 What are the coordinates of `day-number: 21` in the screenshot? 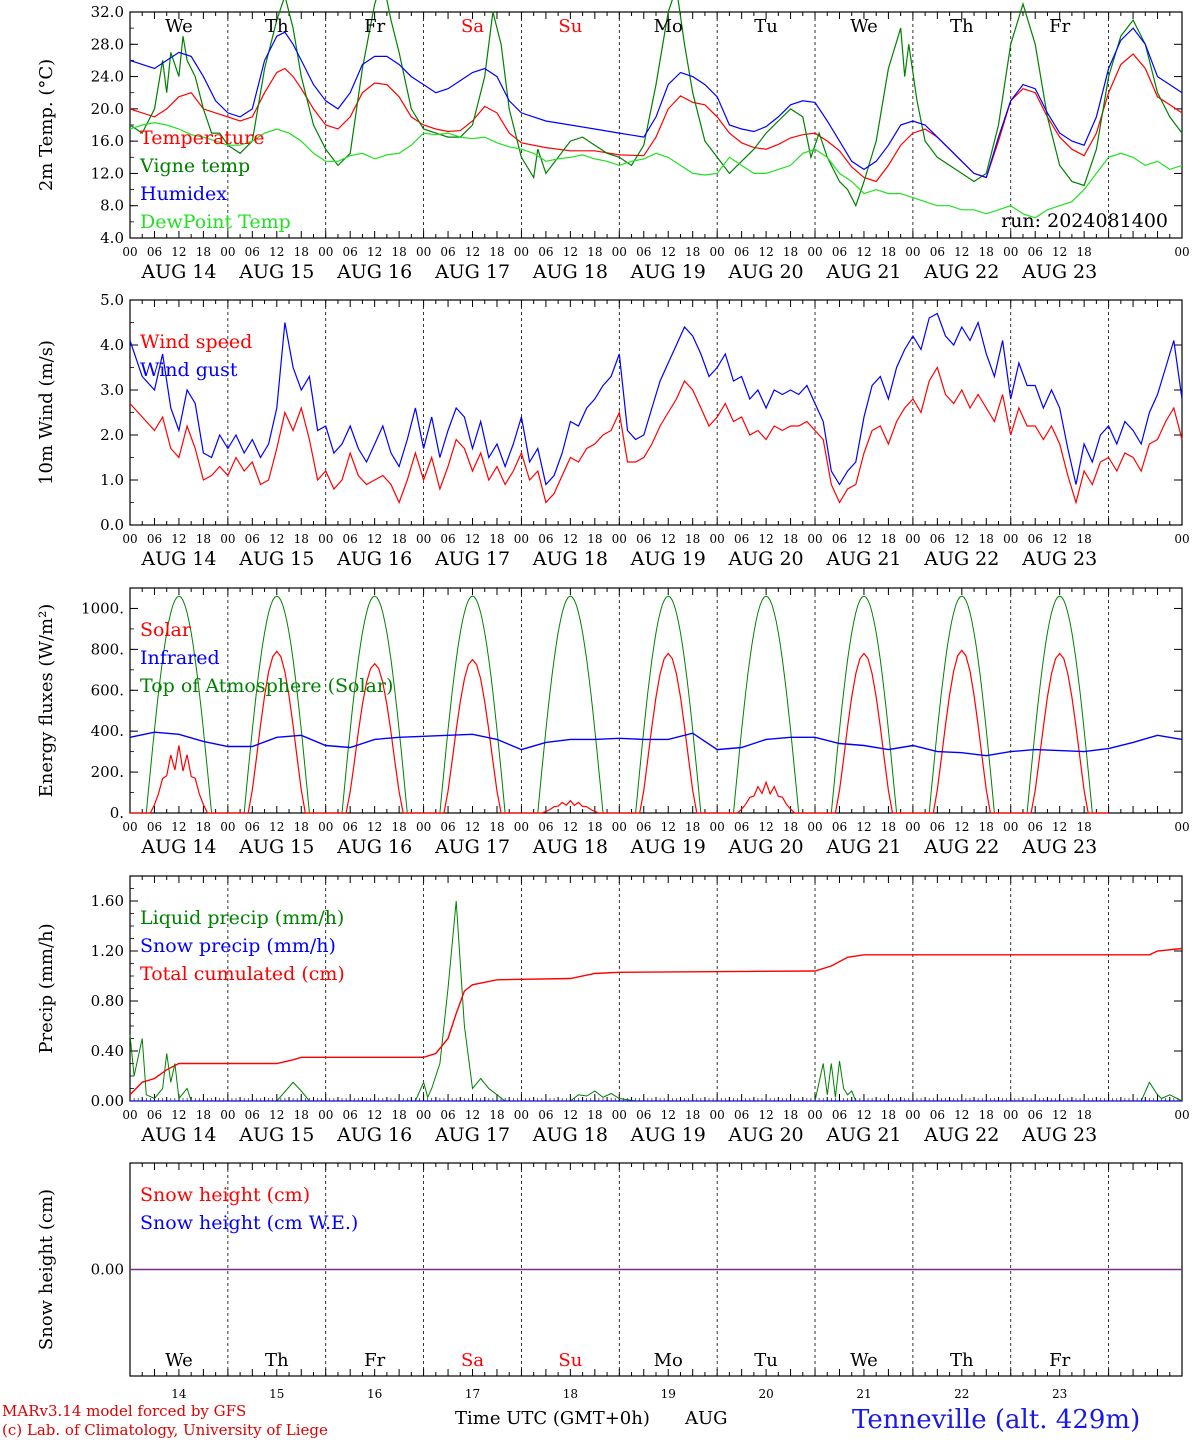 It's located at (863, 1394).